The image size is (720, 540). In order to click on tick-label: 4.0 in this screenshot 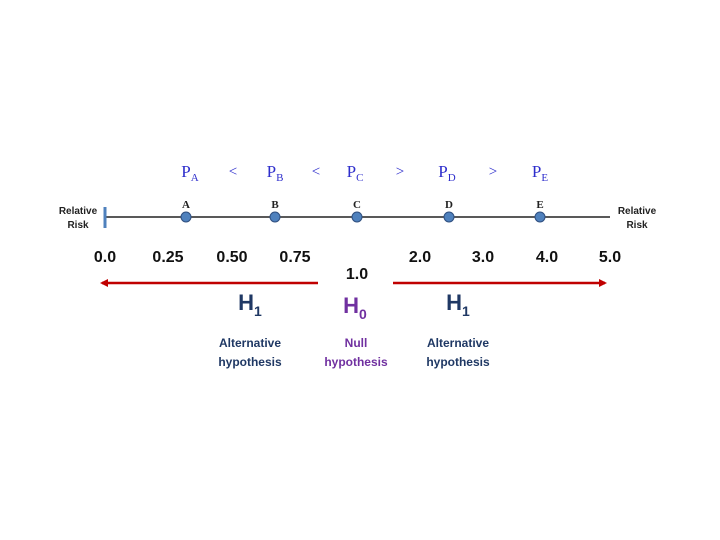, I will do `click(547, 257)`.